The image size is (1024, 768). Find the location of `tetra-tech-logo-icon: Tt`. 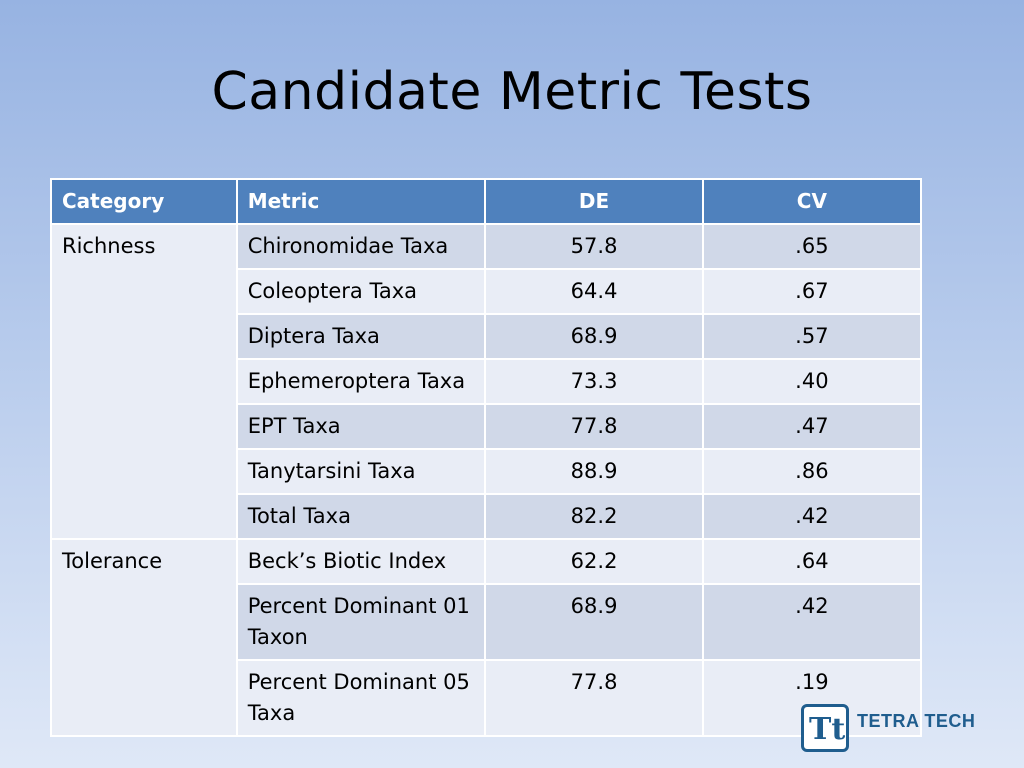

tetra-tech-logo-icon: Tt is located at coordinates (825, 728).